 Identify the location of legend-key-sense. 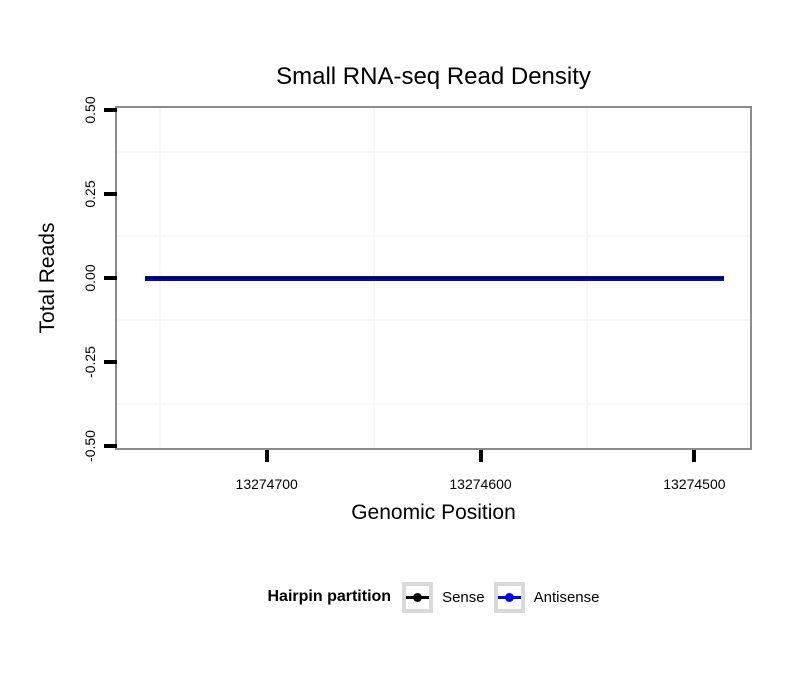
(418, 597).